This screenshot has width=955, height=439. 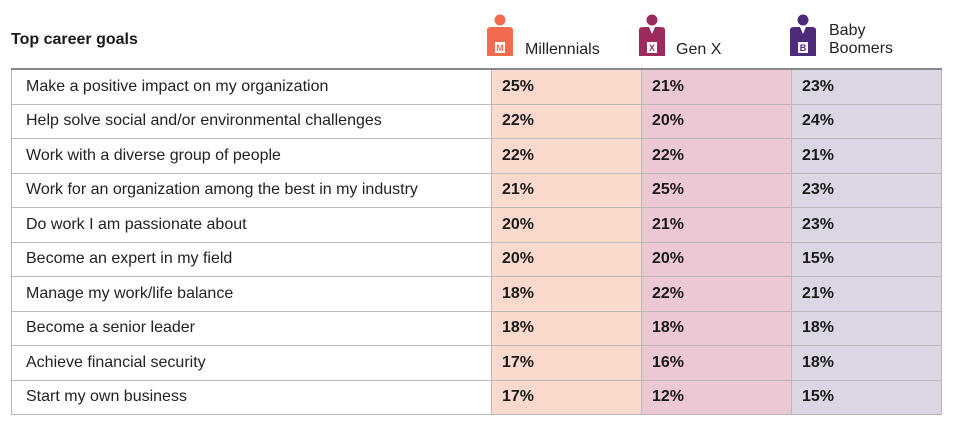 I want to click on millennials-badge: M, so click(x=500, y=48).